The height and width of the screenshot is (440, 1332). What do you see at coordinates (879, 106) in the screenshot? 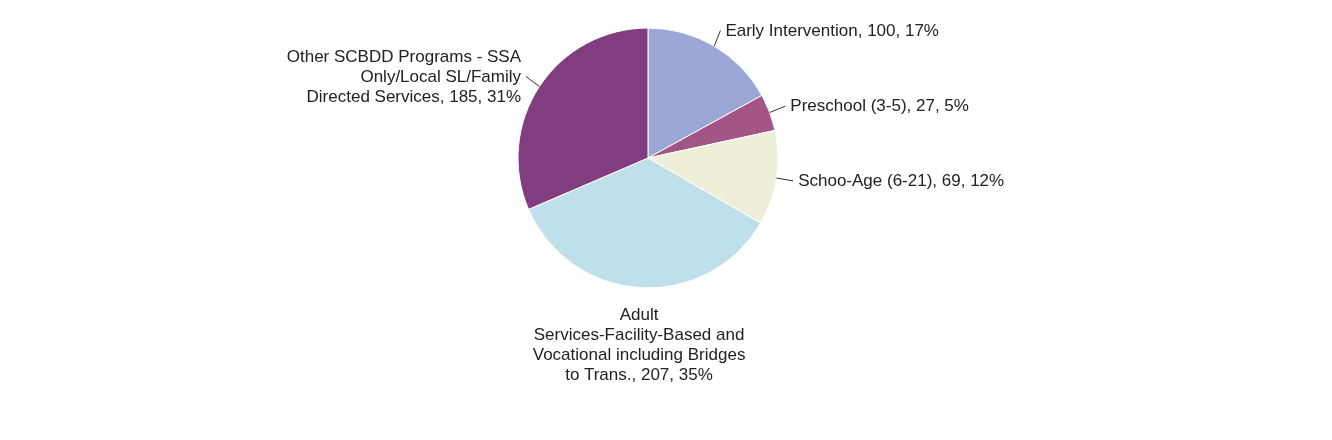
I see `slice-label: Preschool (3-5), 27, 5%` at bounding box center [879, 106].